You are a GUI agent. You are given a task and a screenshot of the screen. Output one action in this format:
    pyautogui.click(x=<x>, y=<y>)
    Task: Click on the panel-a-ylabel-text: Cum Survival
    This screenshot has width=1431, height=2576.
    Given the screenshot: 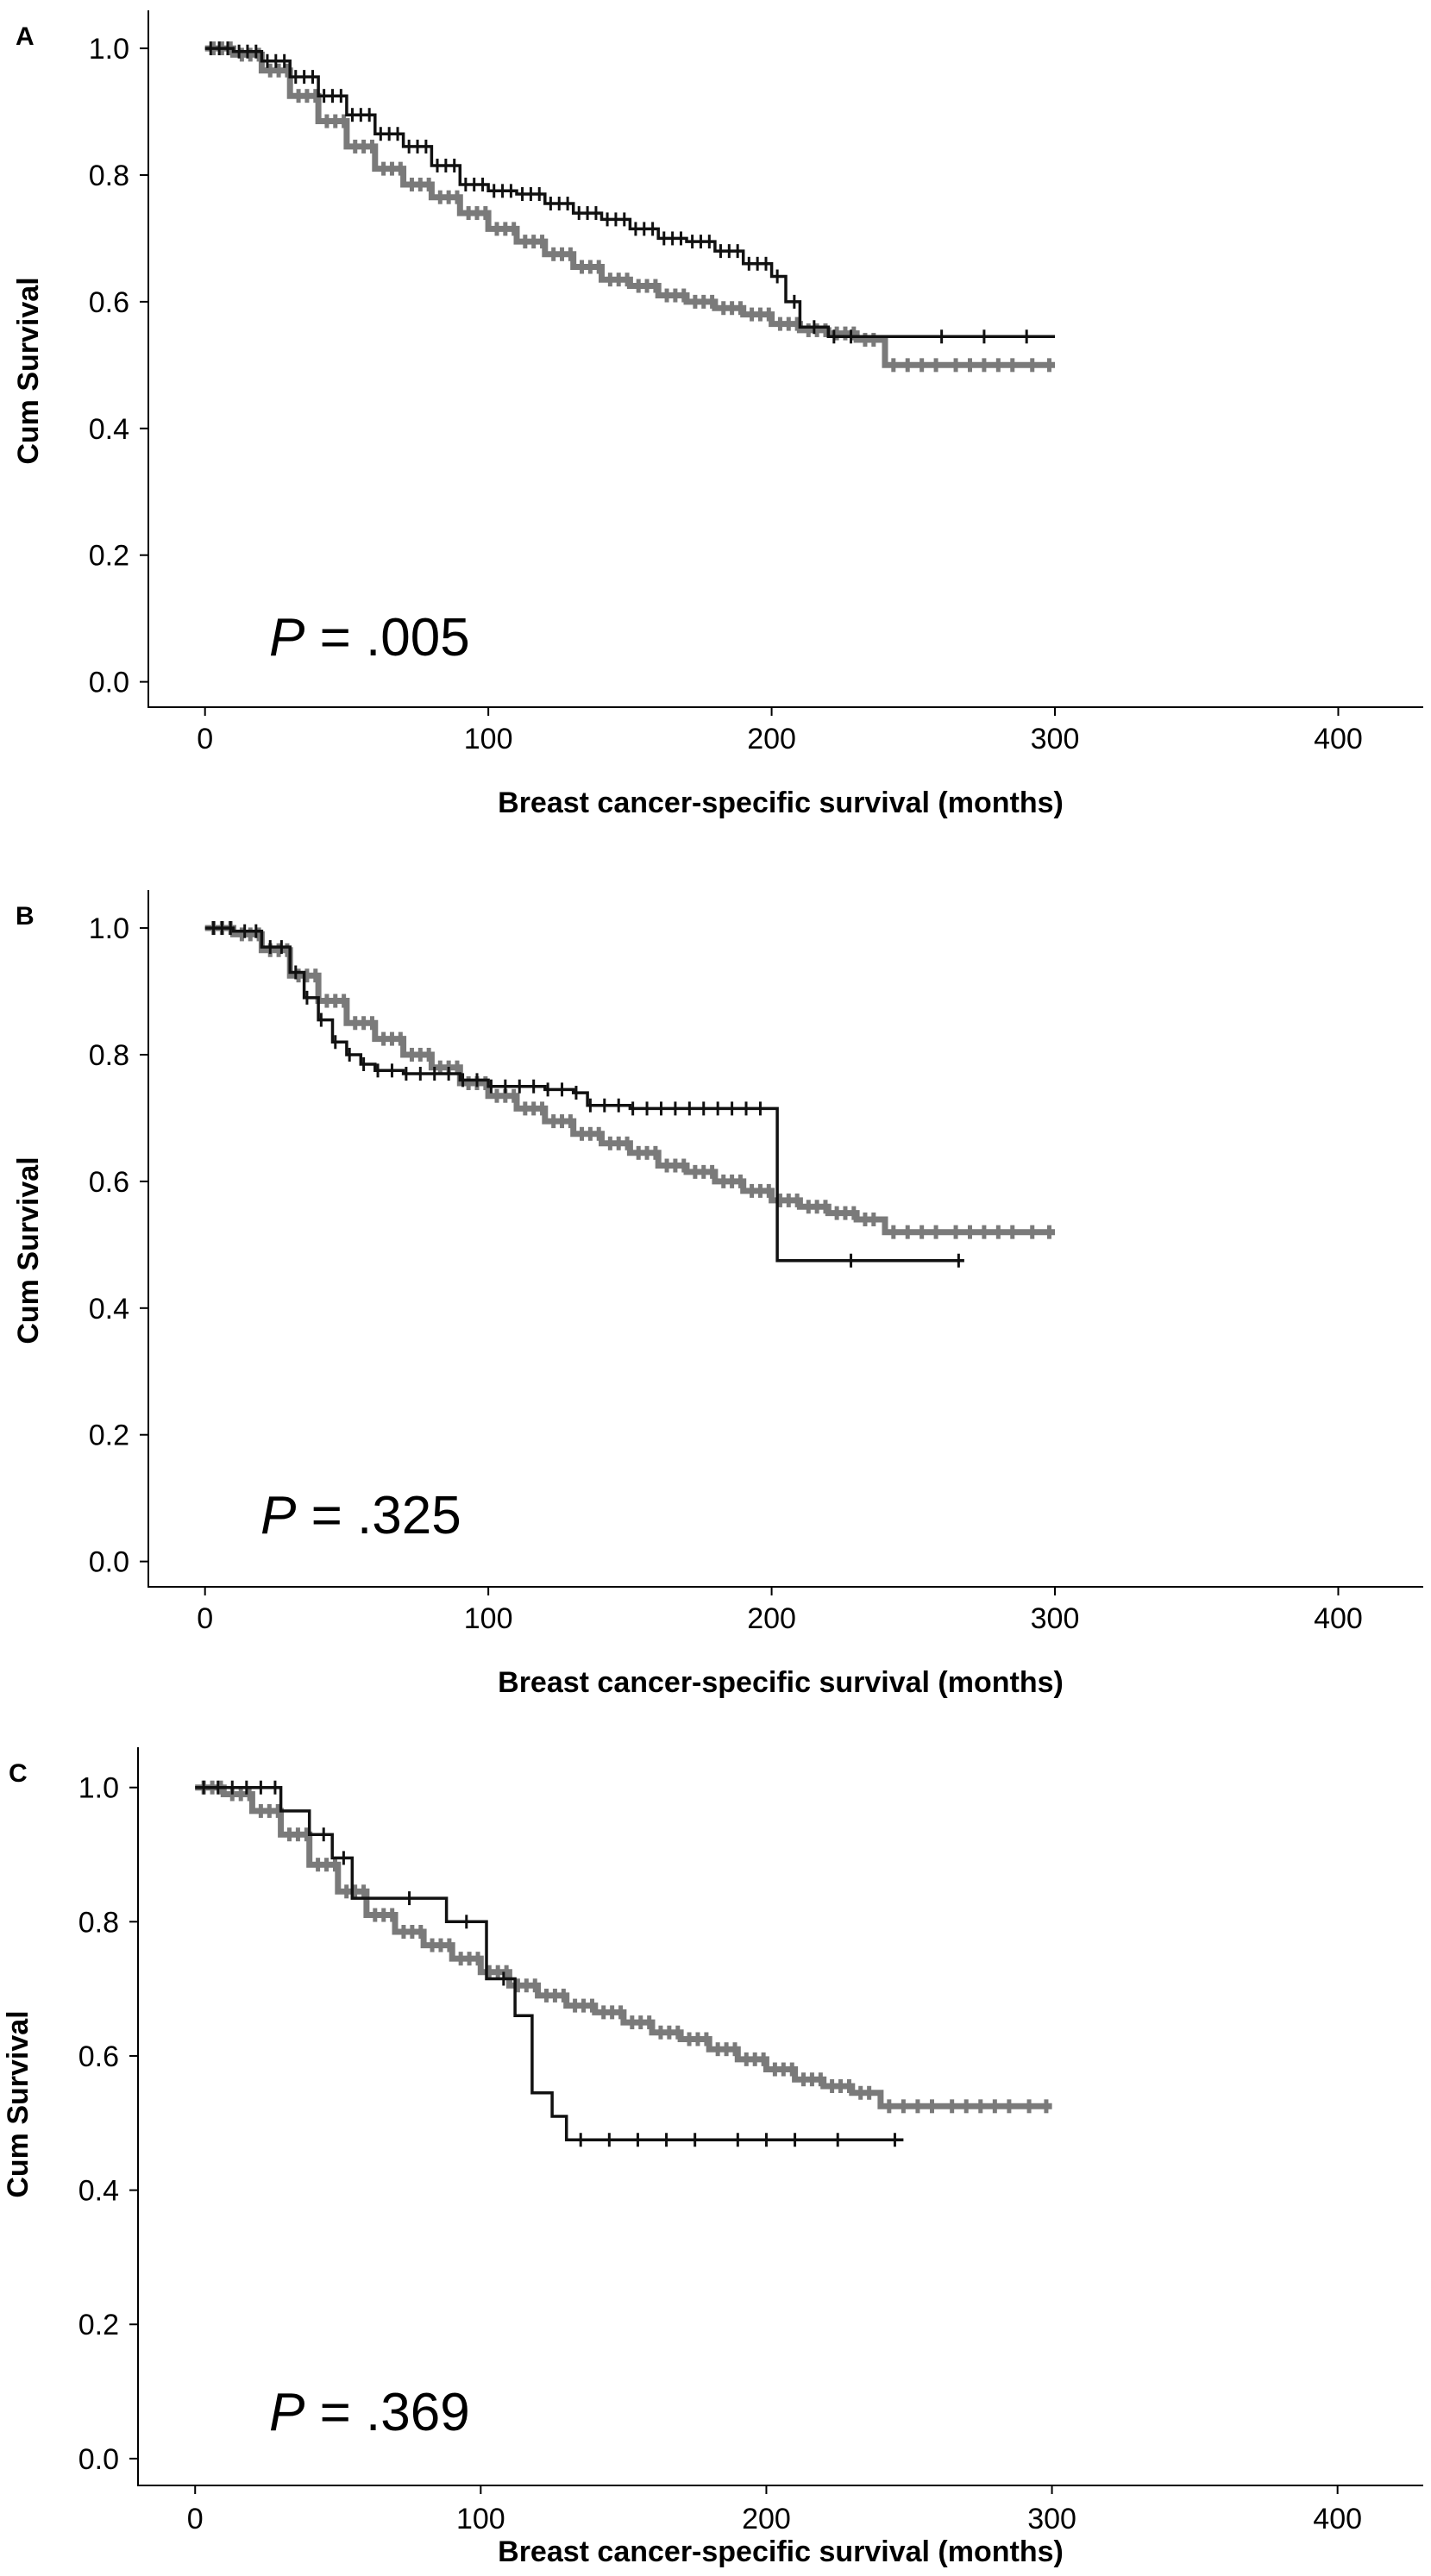 What is the action you would take?
    pyautogui.click(x=28, y=370)
    